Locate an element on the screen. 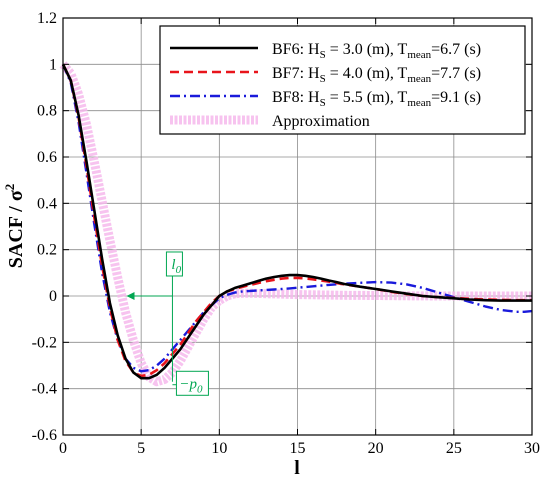 The height and width of the screenshot is (480, 550). legend-text-part: BF8: H is located at coordinates (296, 97).